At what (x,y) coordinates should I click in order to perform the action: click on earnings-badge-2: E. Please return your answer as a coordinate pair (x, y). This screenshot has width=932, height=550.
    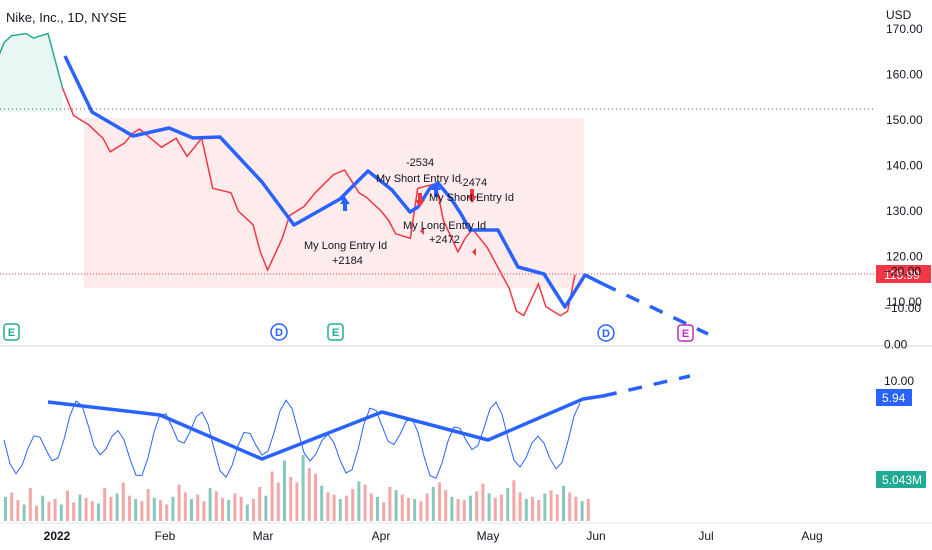
    Looking at the image, I should click on (335, 332).